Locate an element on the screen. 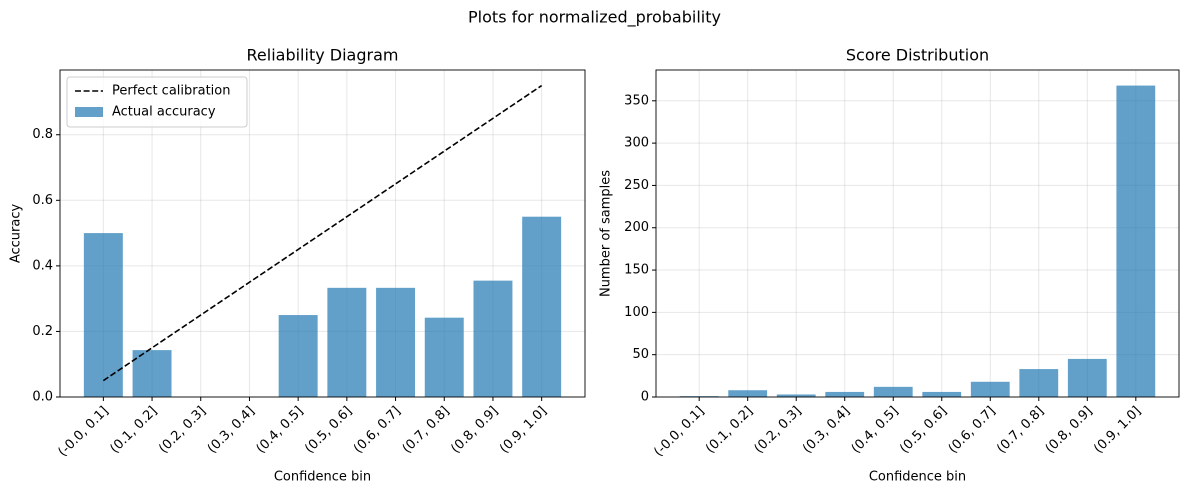 The image size is (1189, 499). y-tick-label: 150 is located at coordinates (636, 270).